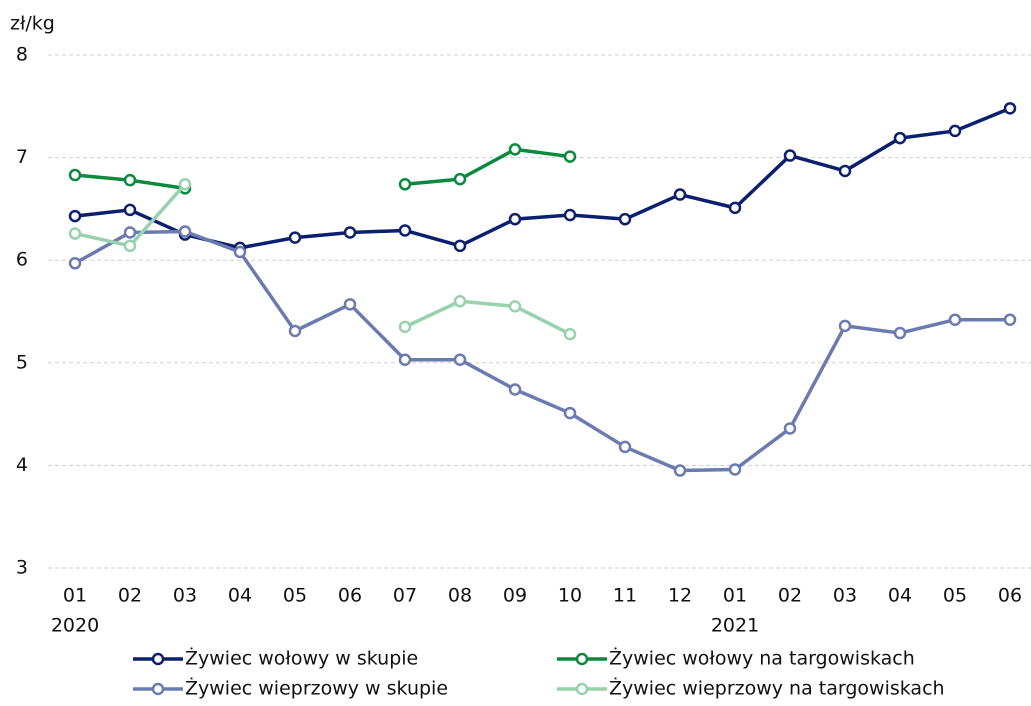 The height and width of the screenshot is (706, 1031). What do you see at coordinates (22, 568) in the screenshot?
I see `y-tick-label: 3` at bounding box center [22, 568].